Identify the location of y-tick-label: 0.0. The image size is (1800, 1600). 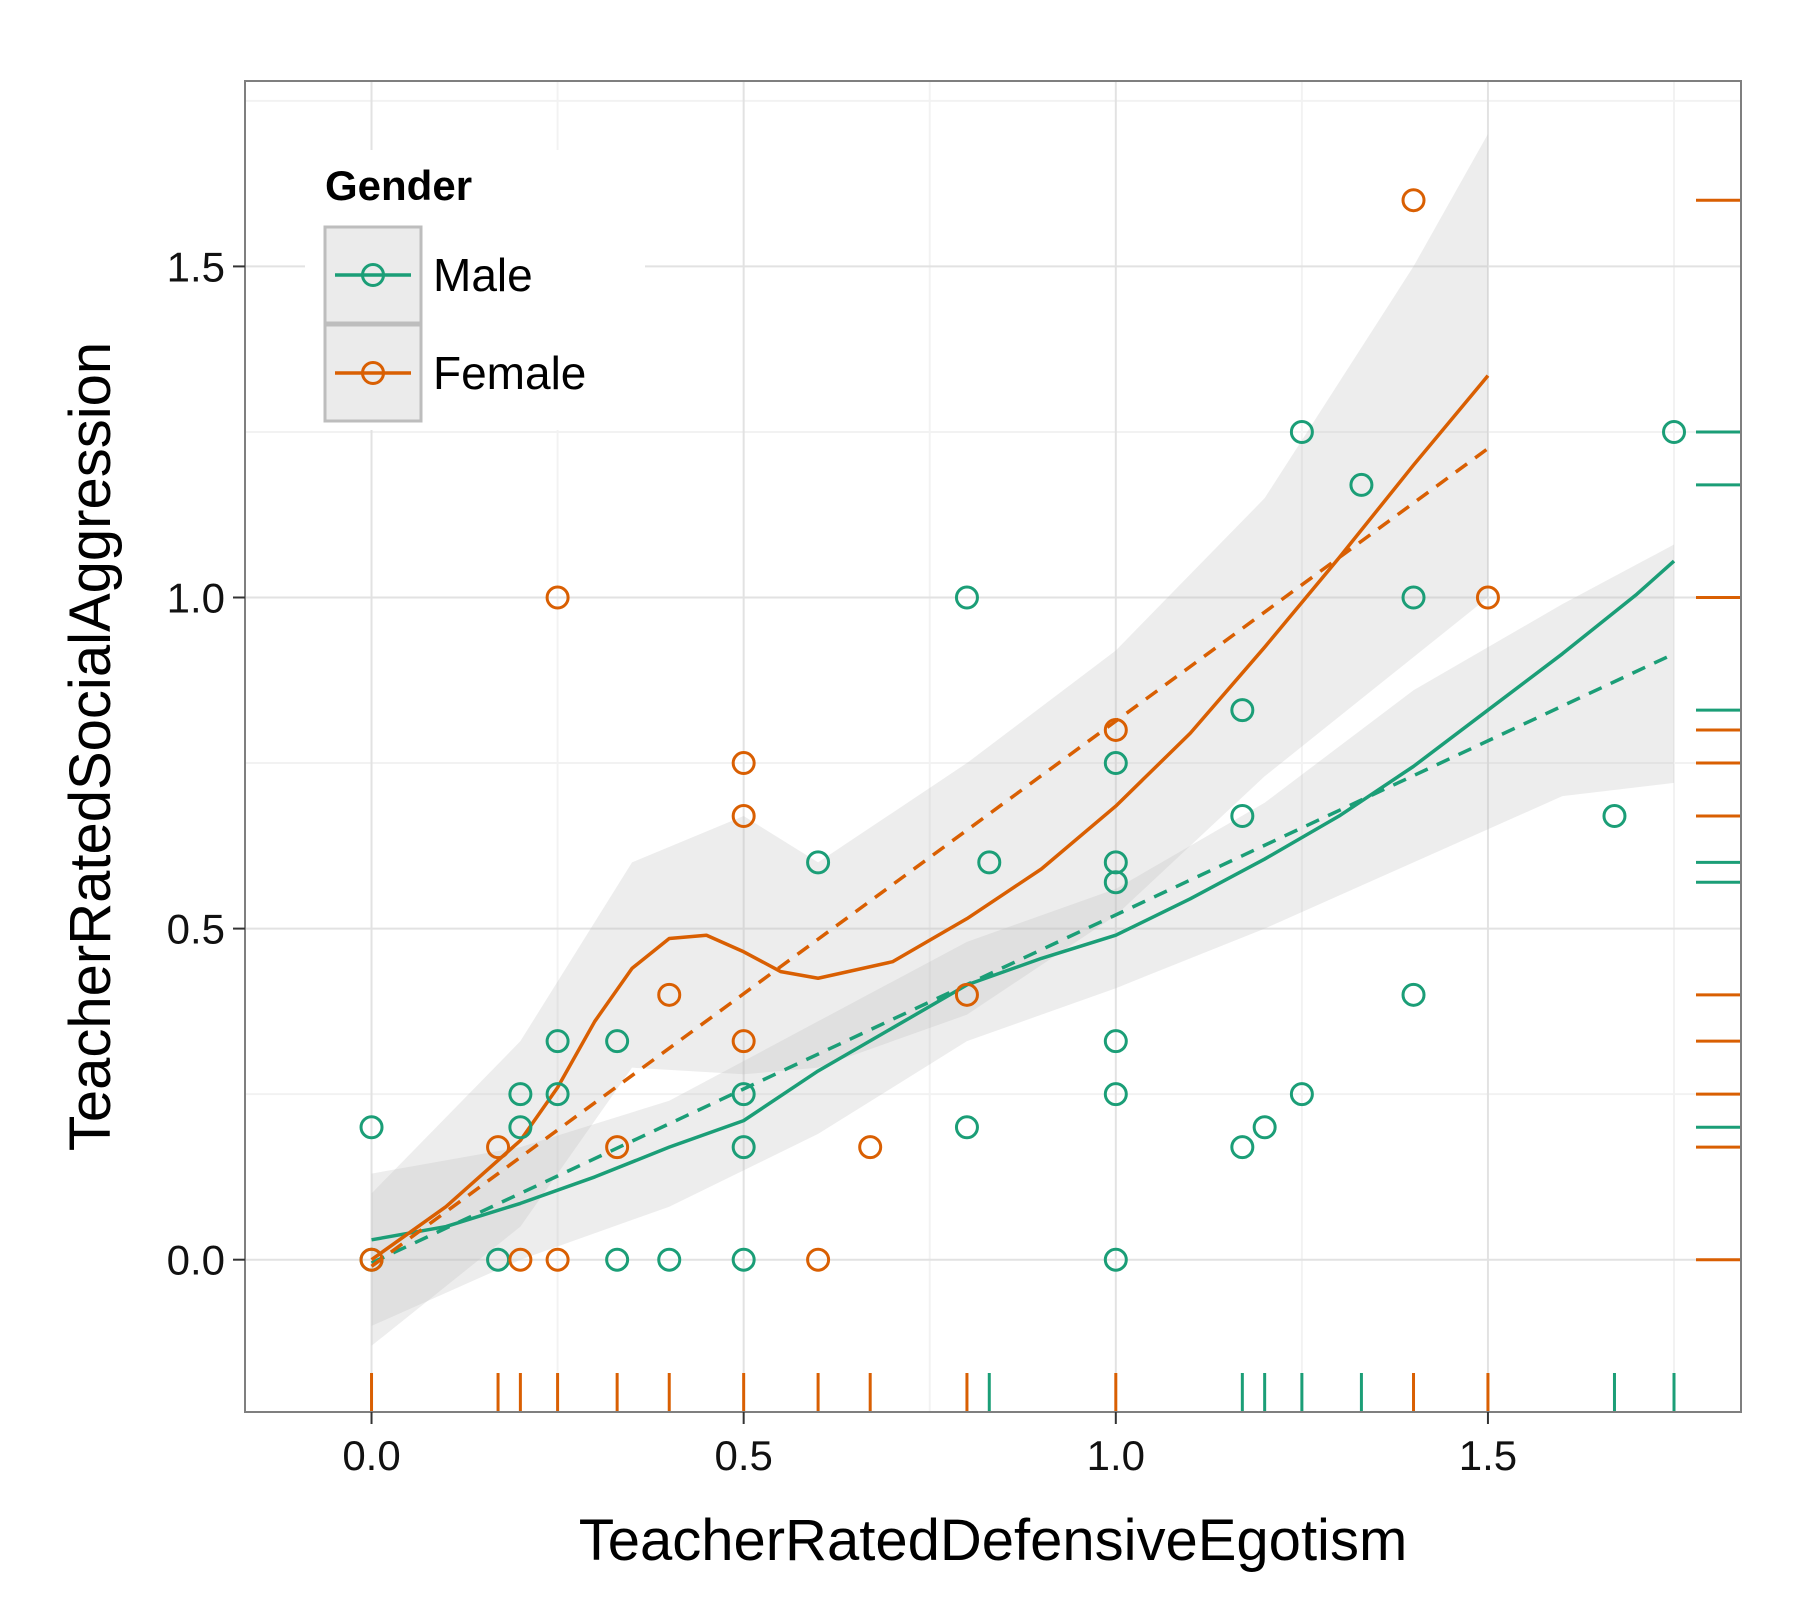
(196, 1260).